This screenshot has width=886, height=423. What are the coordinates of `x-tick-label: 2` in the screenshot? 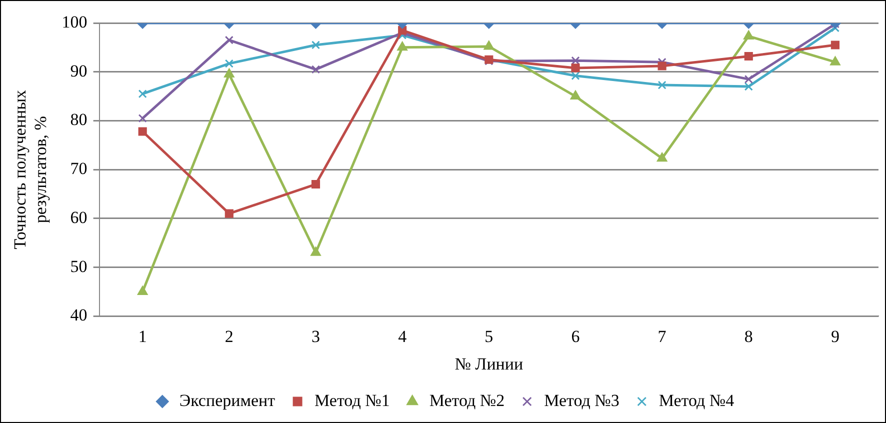 It's located at (229, 336).